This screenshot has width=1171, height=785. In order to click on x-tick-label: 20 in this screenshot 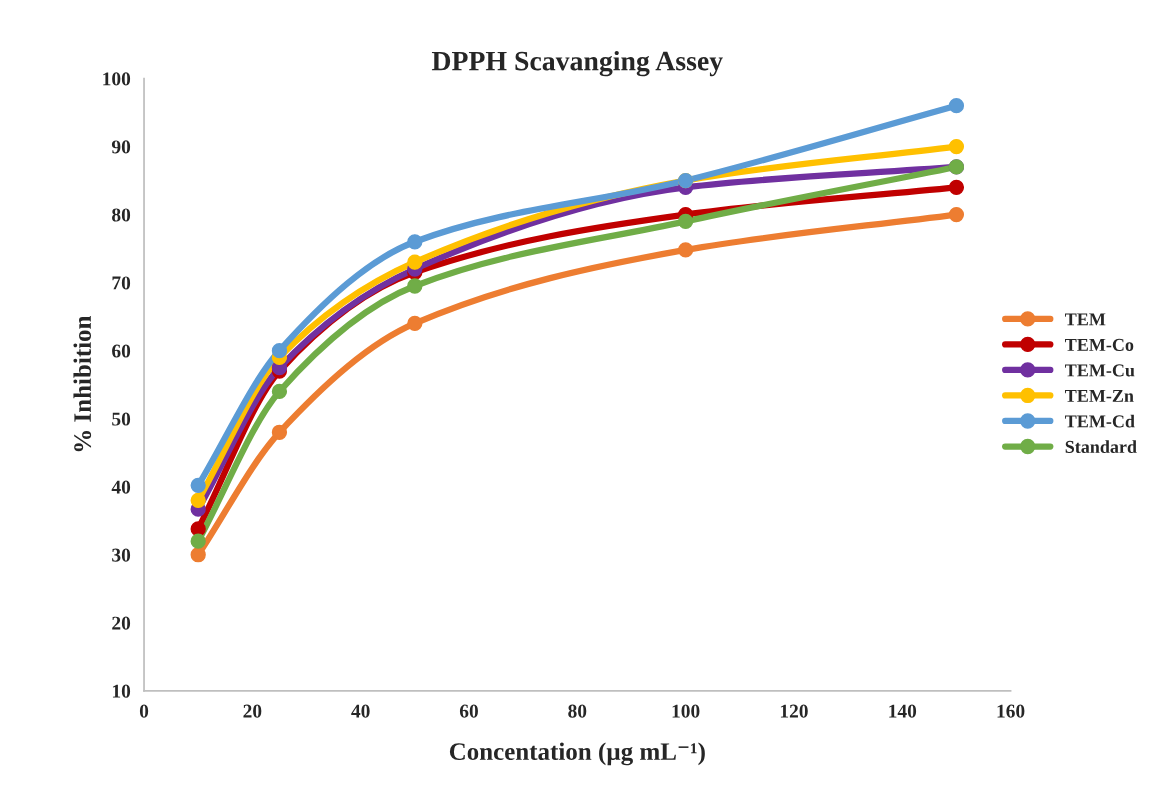, I will do `click(252, 711)`.